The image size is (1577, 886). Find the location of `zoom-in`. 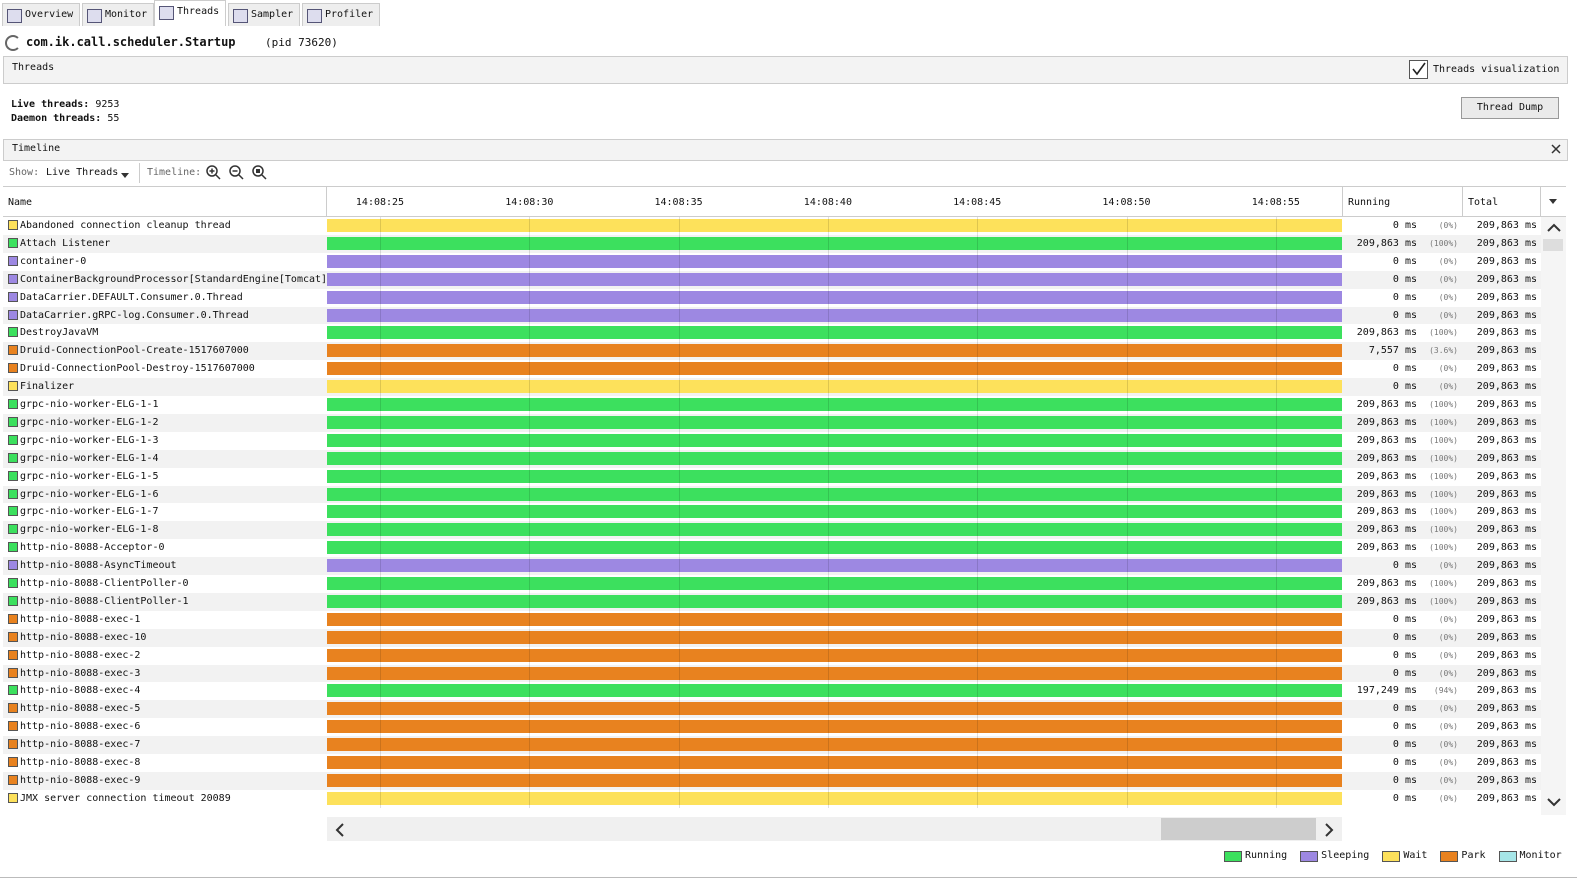

zoom-in is located at coordinates (213, 172).